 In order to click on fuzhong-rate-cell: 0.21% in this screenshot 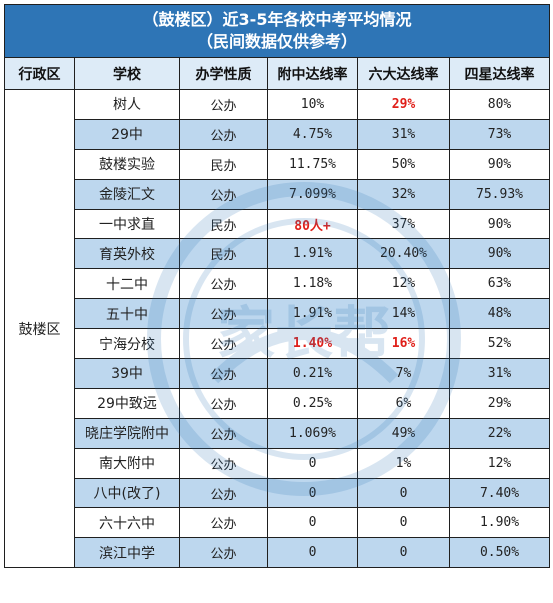, I will do `click(312, 373)`.